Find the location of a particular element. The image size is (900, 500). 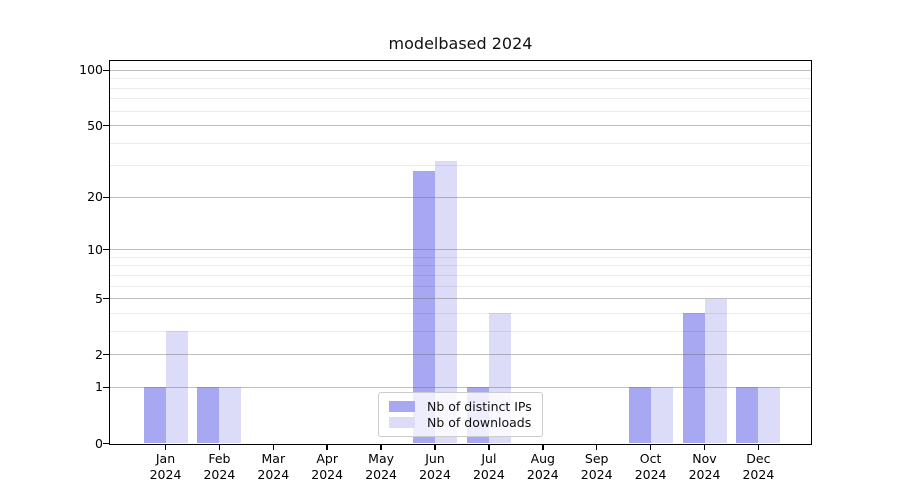

y-tick-label: 20 is located at coordinates (95, 197).